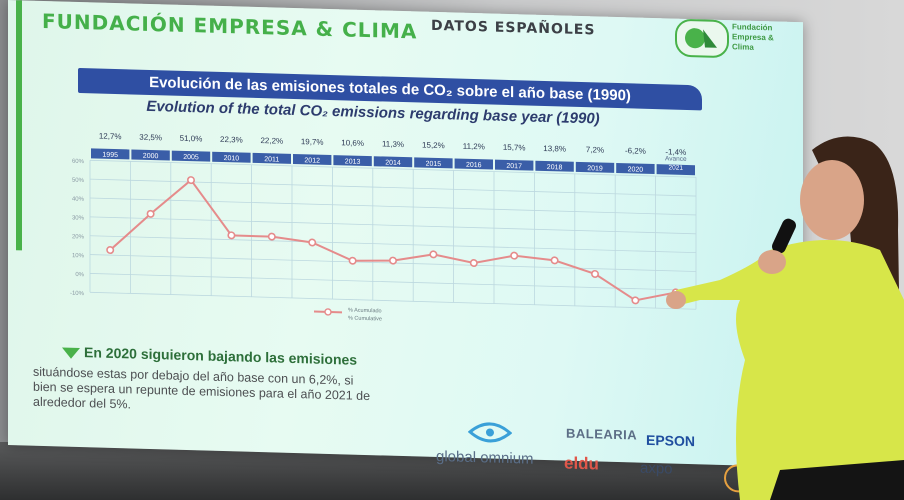 Image resolution: width=904 pixels, height=500 pixels. I want to click on category-label: 2020, so click(636, 169).